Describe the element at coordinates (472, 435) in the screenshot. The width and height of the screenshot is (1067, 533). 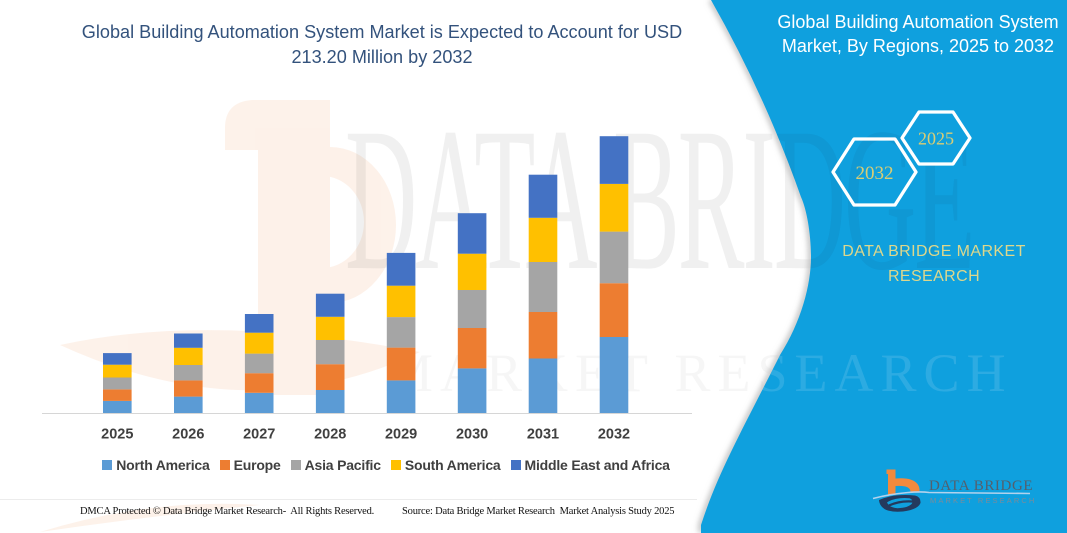
I see `svg-text: 2030` at that location.